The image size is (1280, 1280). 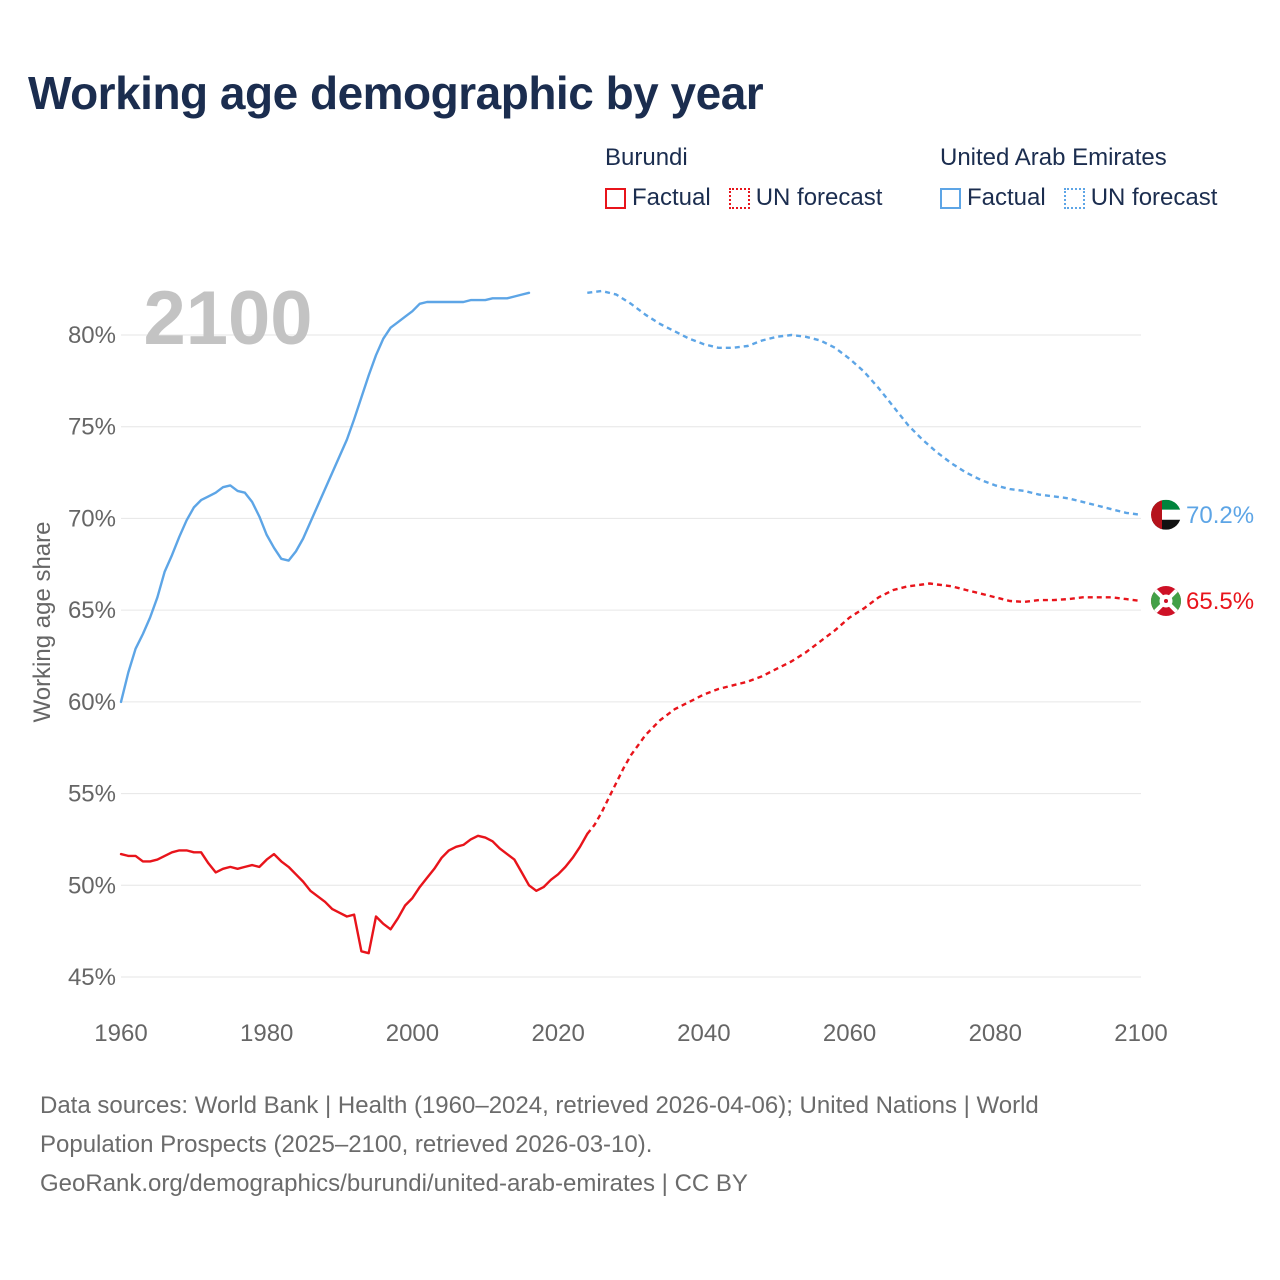 I want to click on y-tick-label: 55%, so click(x=92, y=794).